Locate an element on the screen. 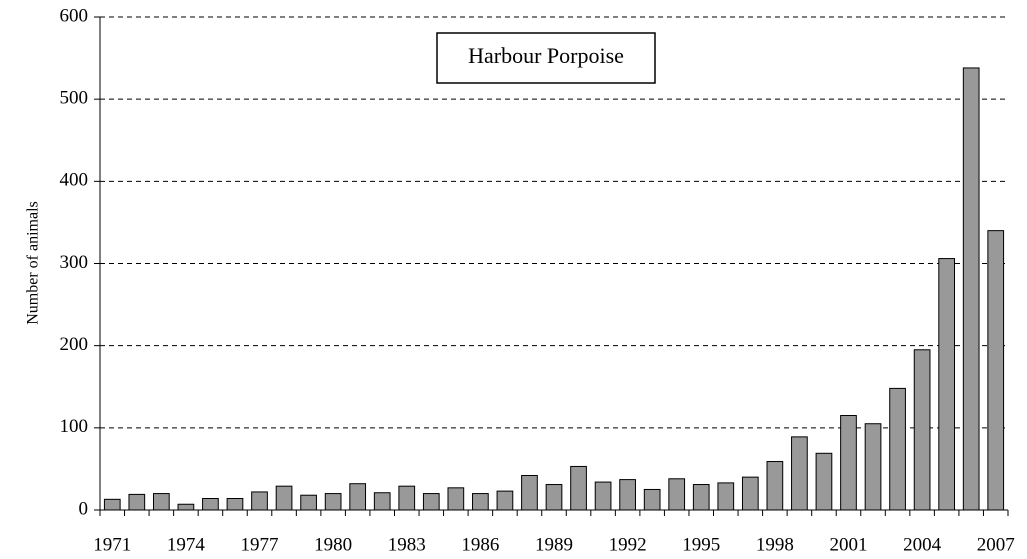 This screenshot has height=559, width=1027. y-tick-label: 100 is located at coordinates (74, 426).